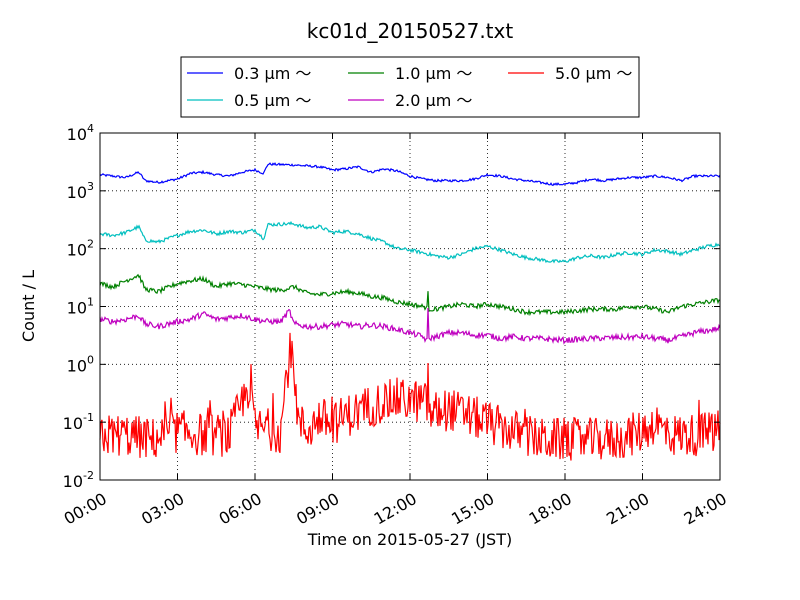 This screenshot has width=800, height=600. I want to click on legend-label-1: 0.5 µm ～, so click(272, 100).